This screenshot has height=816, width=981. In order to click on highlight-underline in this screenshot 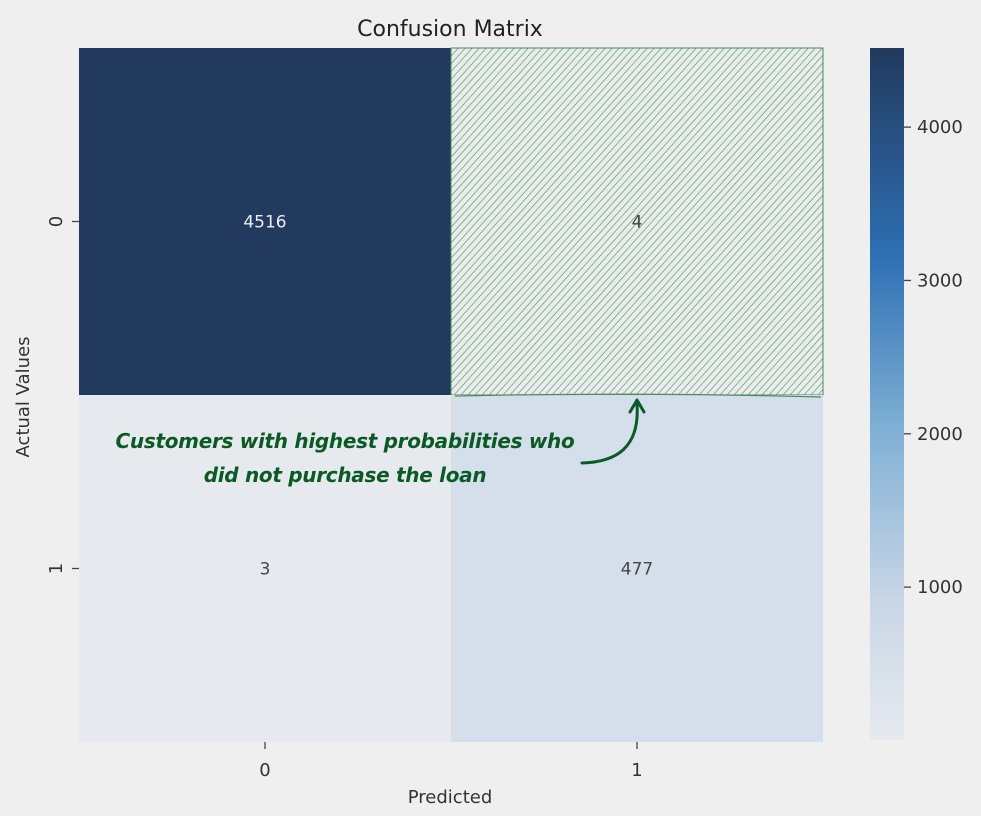, I will do `click(638, 395)`.